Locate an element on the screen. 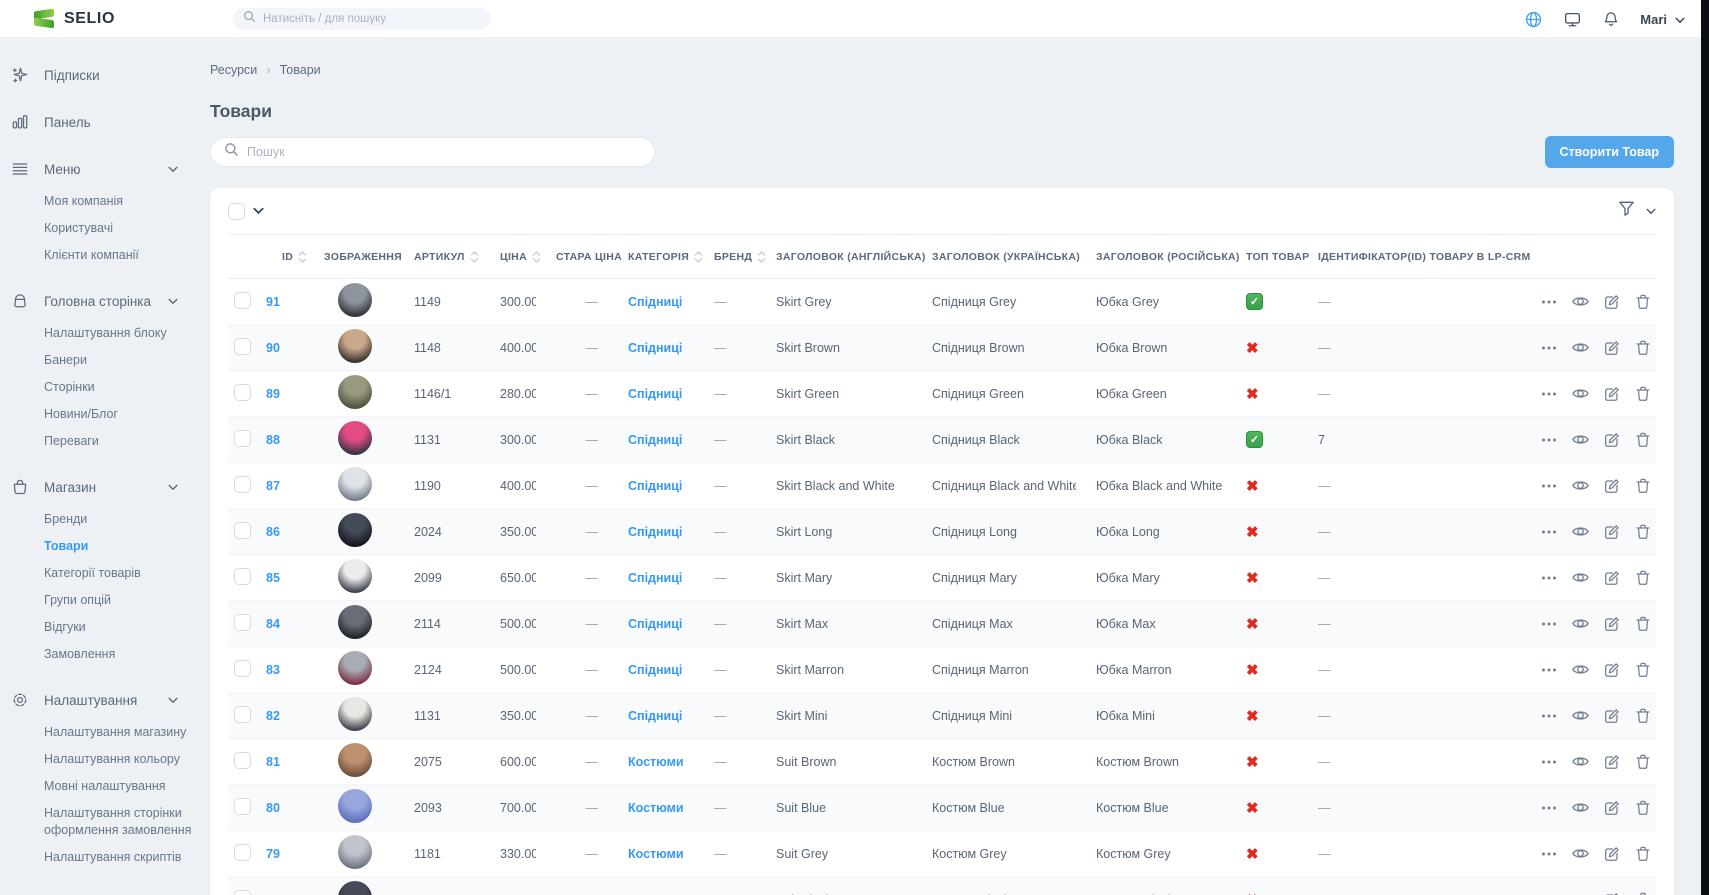 Image resolution: width=1709 pixels, height=895 pixels. sidebar-item-dashboard: Панель is located at coordinates (103, 122).